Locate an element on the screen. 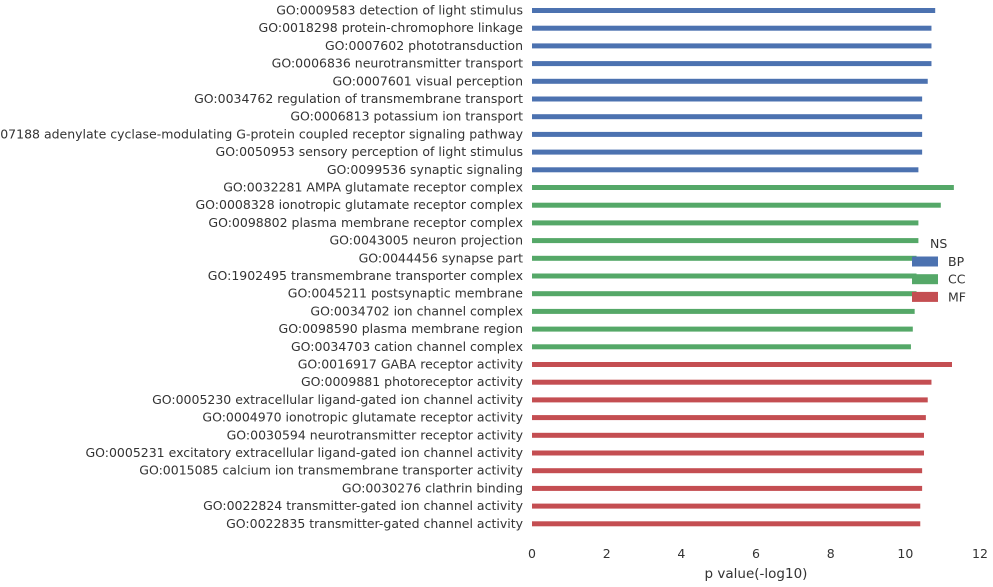 The height and width of the screenshot is (587, 993). category-label: GO:0007602 phototransduction is located at coordinates (424, 45).